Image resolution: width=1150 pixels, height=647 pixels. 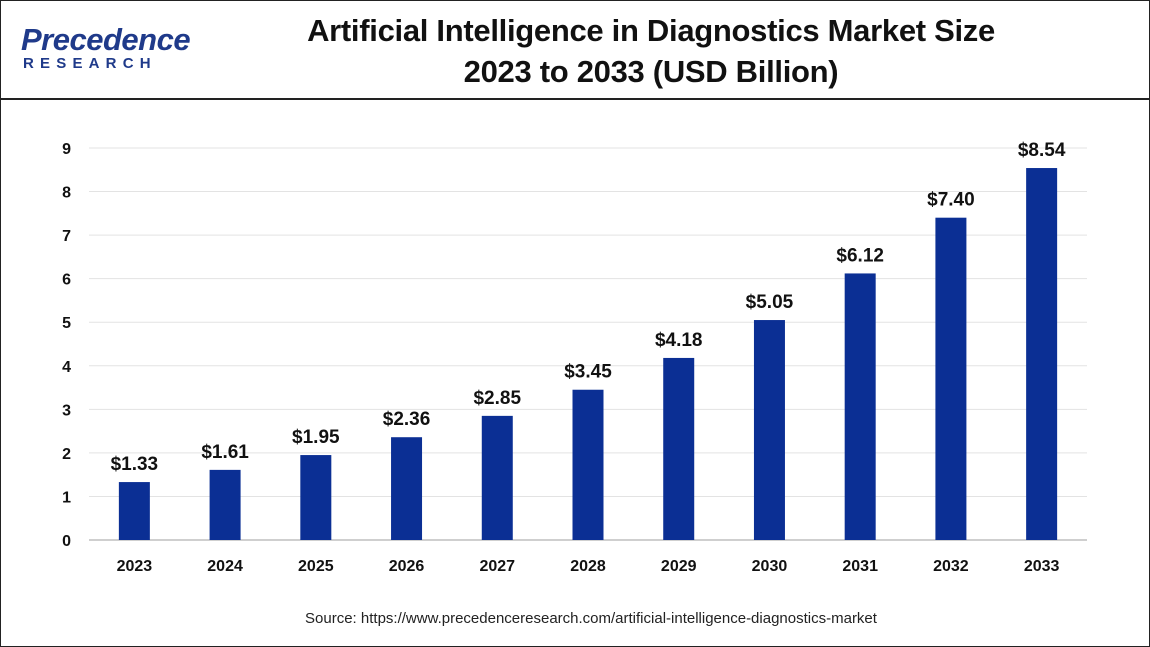 What do you see at coordinates (588, 372) in the screenshot?
I see `data-label: $3.45` at bounding box center [588, 372].